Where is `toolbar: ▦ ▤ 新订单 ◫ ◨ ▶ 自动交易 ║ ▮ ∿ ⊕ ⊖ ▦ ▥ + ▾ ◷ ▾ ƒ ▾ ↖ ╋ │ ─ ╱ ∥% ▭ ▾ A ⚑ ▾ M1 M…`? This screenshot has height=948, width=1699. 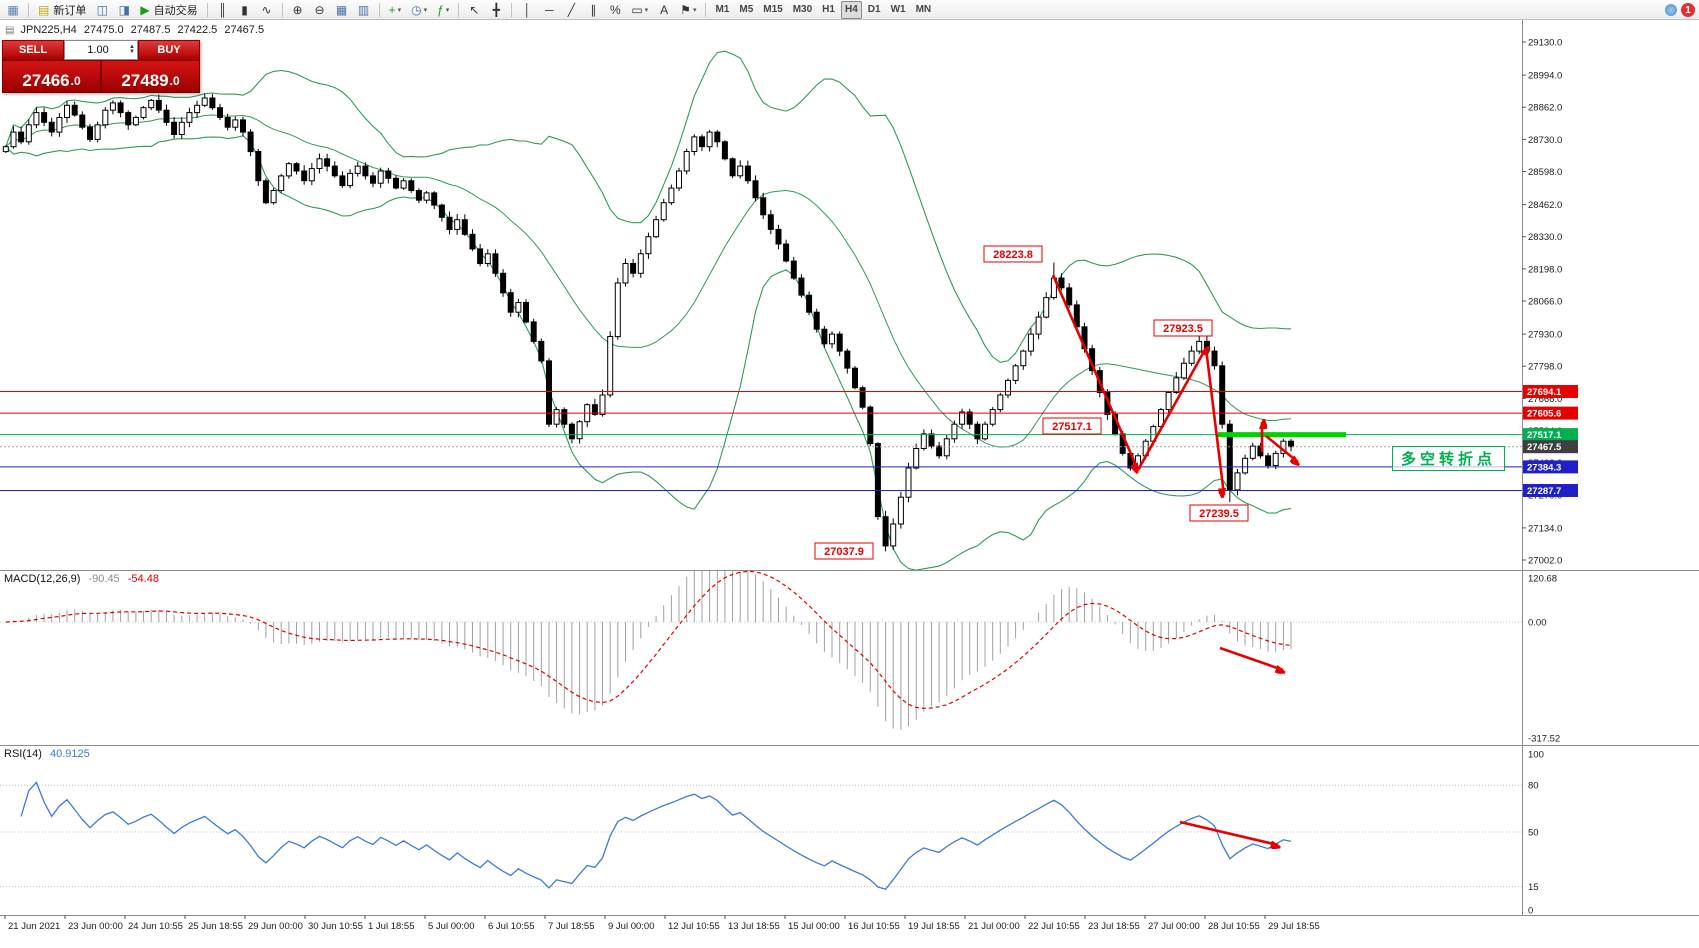
toolbar: ▦ ▤ 新订单 ◫ ◨ ▶ 自动交易 ║ ▮ ∿ ⊕ ⊖ ▦ ▥ + ▾ ◷ ▾ ƒ ▾ ↖ ╋ │ ─ ╱ ∥% ▭ ▾ A ⚑ ▾ M1 M… is located at coordinates (849, 10).